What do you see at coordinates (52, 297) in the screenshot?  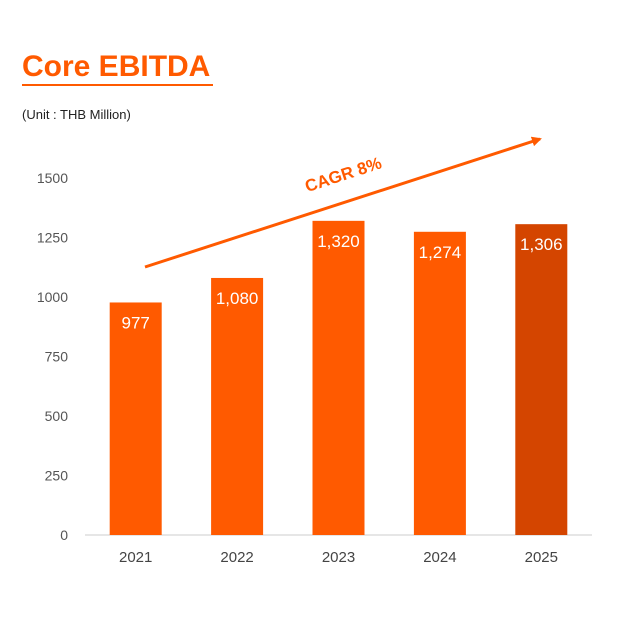 I see `y-tick-label: 1000` at bounding box center [52, 297].